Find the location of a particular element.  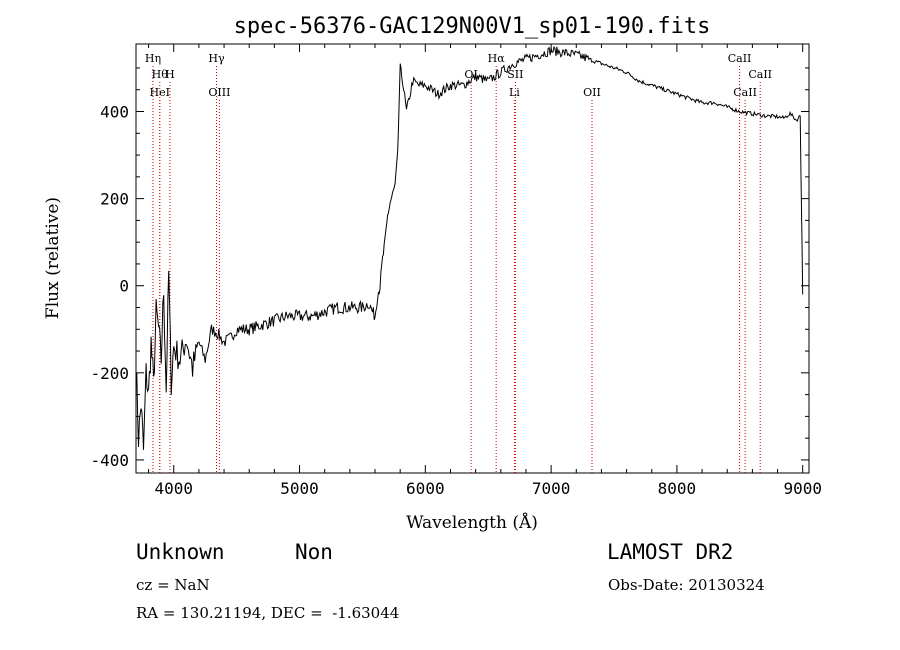

spectral-line-label: Li is located at coordinates (514, 92).